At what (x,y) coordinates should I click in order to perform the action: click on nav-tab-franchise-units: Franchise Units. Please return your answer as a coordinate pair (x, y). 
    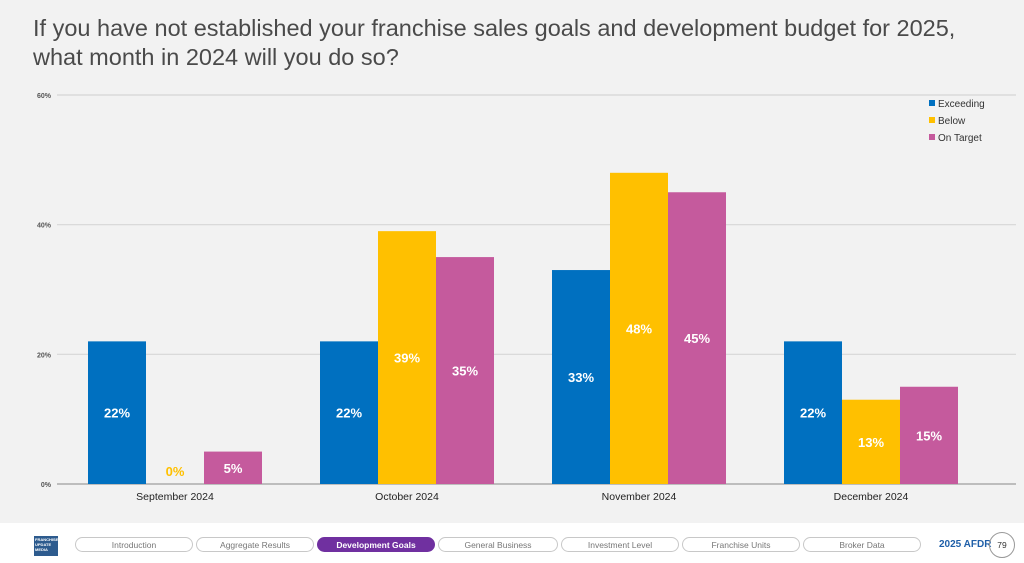
    Looking at the image, I should click on (741, 544).